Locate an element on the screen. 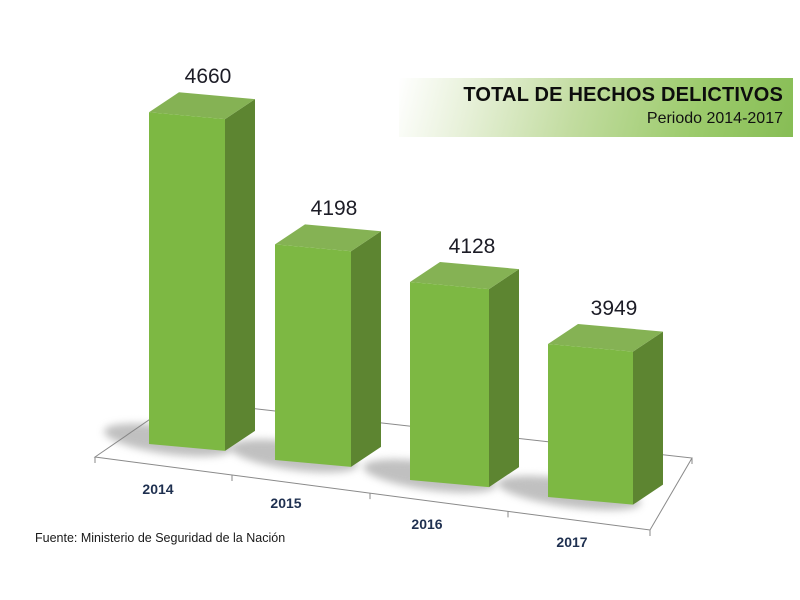 The image size is (800, 600). bar-value-label: 4128 is located at coordinates (472, 246).